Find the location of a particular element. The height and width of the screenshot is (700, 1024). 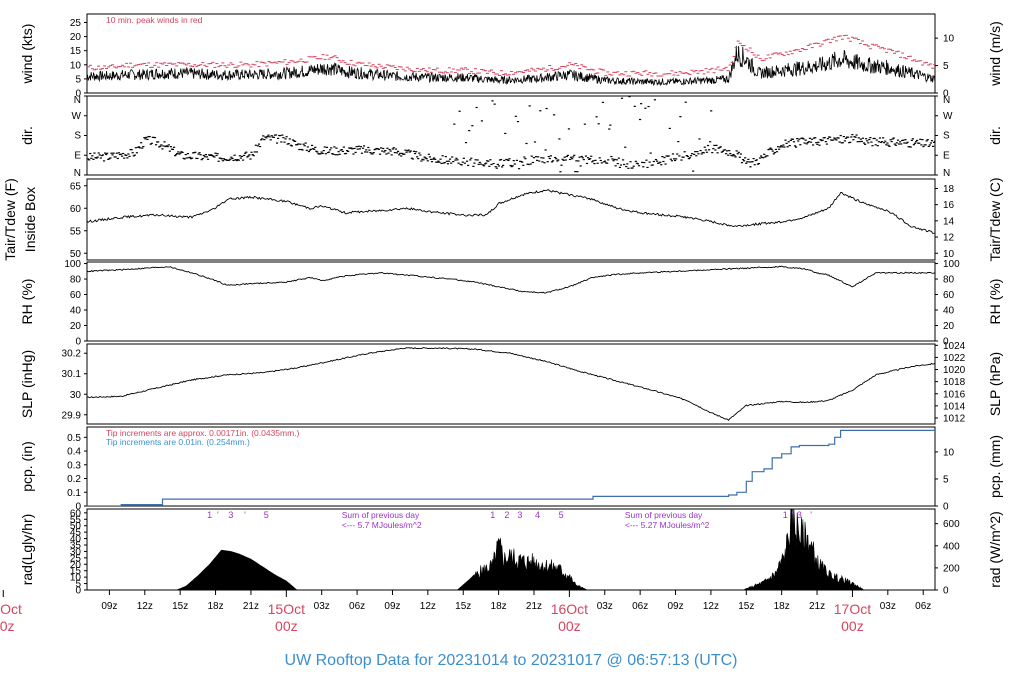

solar-hour-marker: 4 is located at coordinates (537, 515).